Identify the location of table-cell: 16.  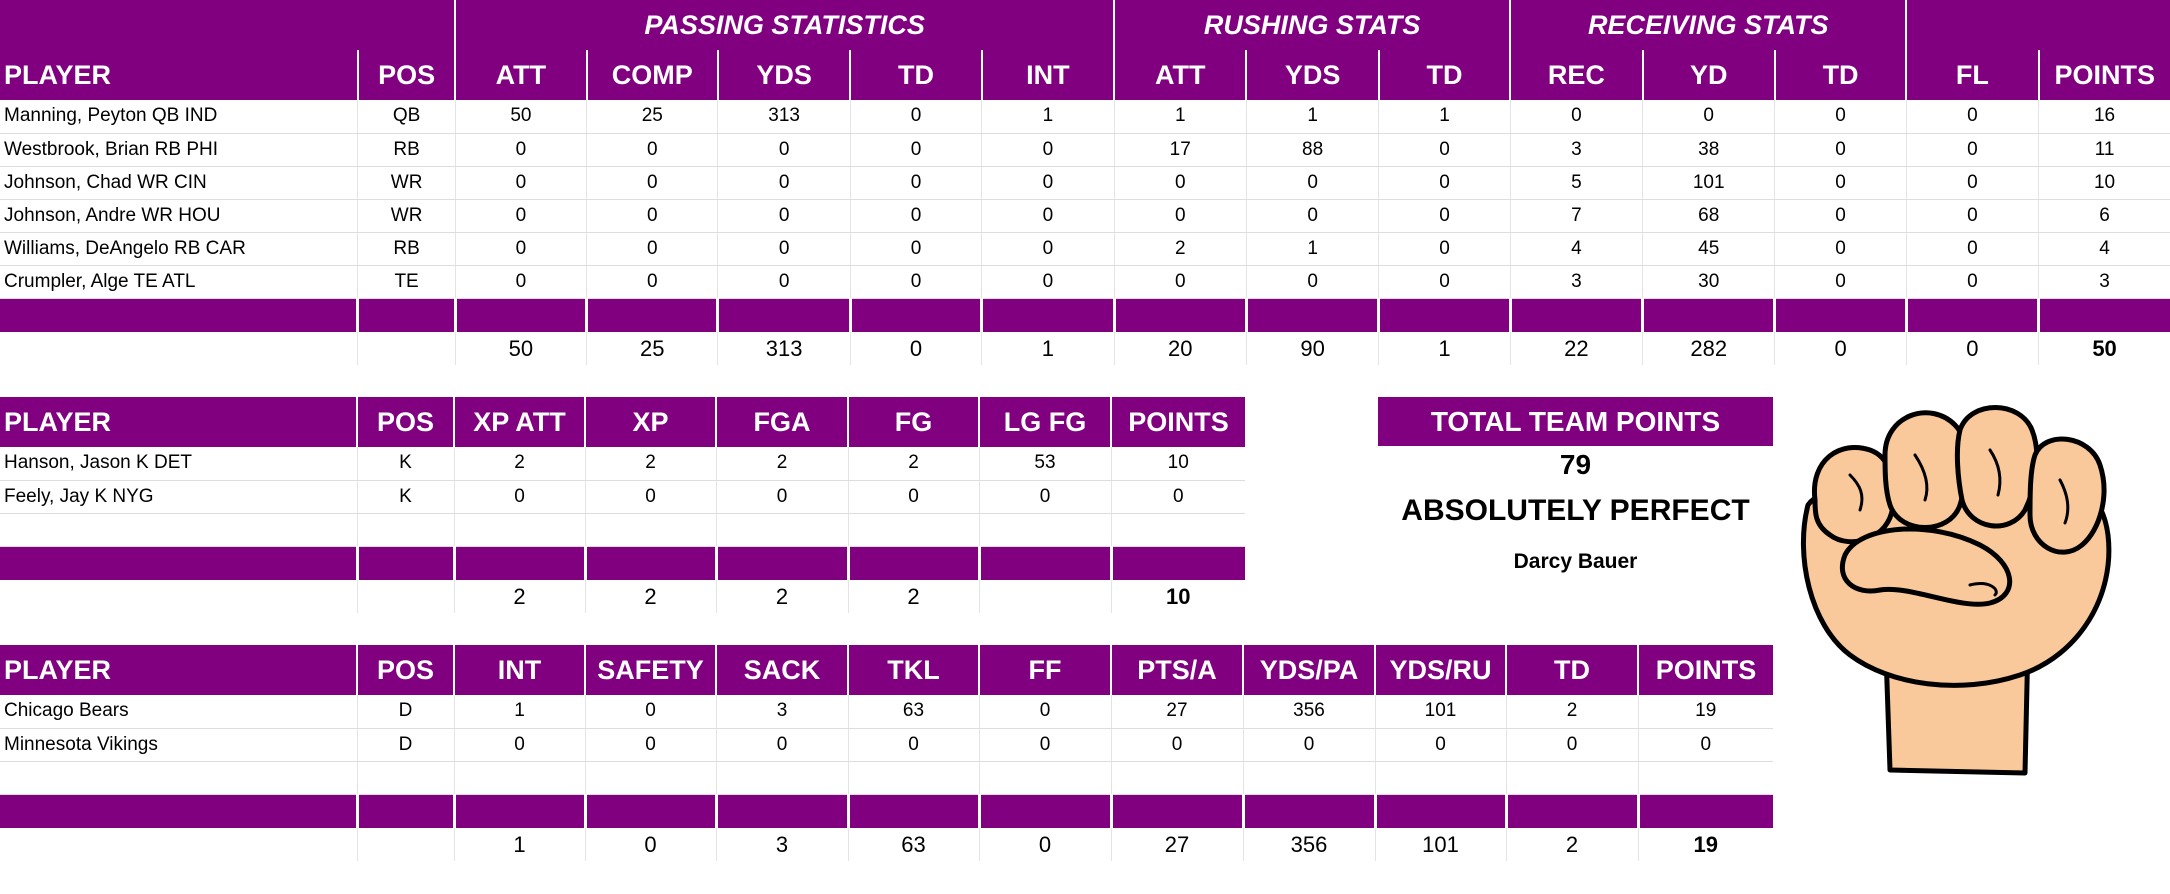
(2104, 117).